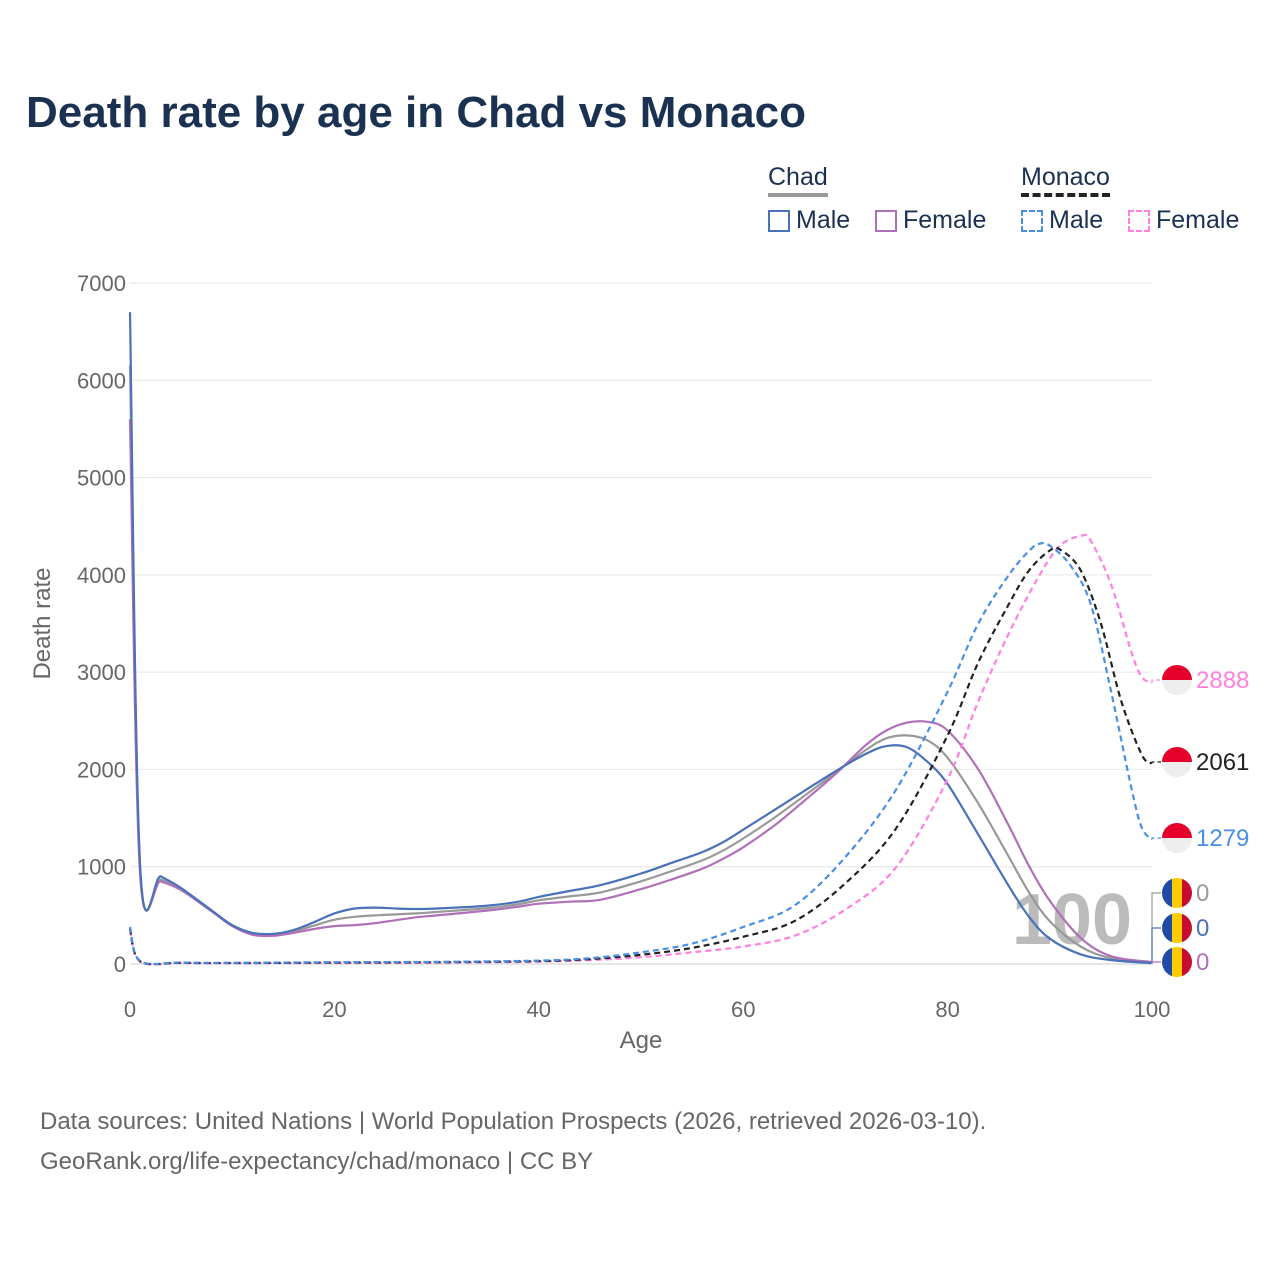  I want to click on end-label-value: 2061, so click(1222, 762).